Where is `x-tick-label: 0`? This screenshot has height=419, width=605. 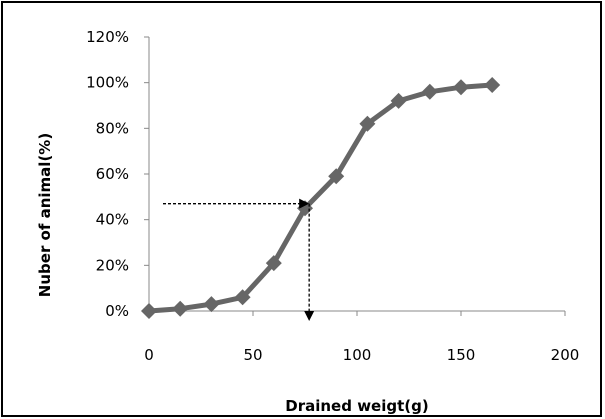 x-tick-label: 0 is located at coordinates (149, 355).